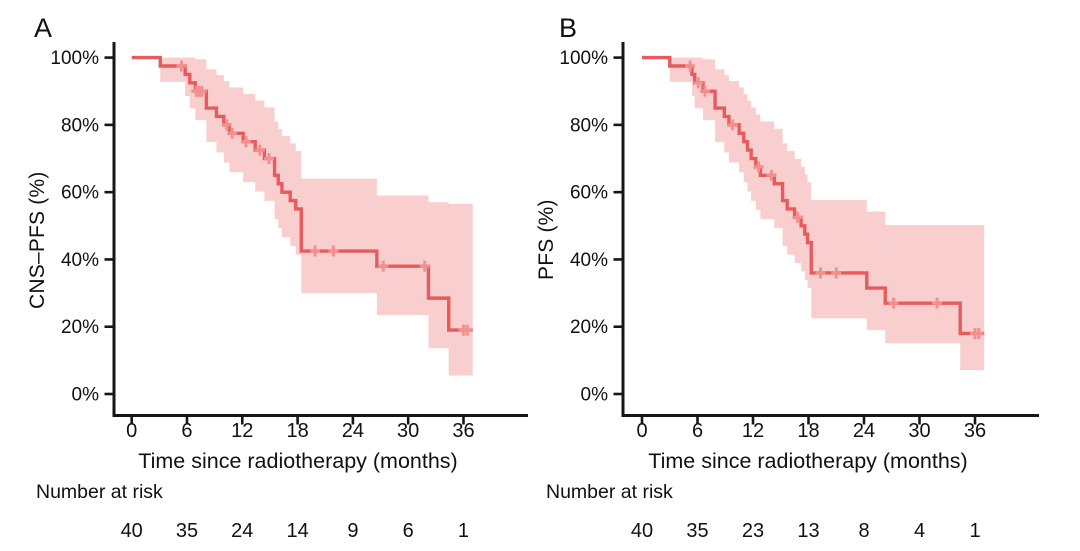  What do you see at coordinates (753, 531) in the screenshot?
I see `risk-count: 23` at bounding box center [753, 531].